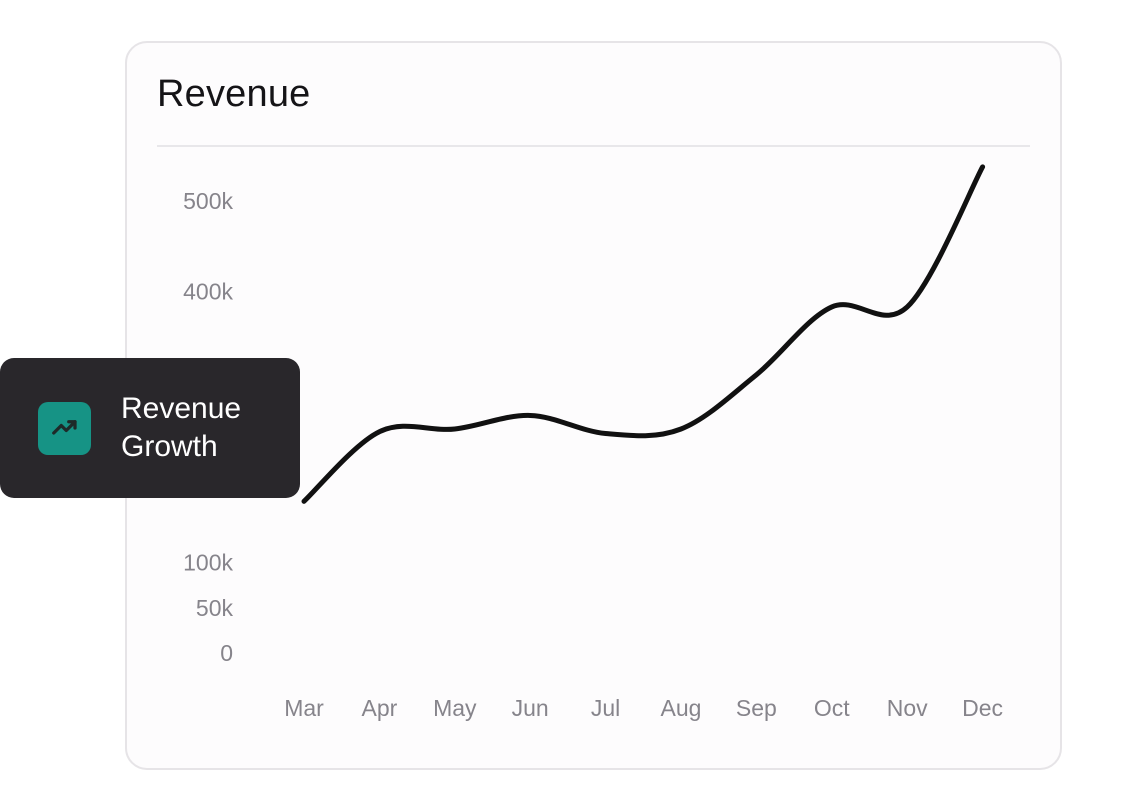 This screenshot has width=1144, height=812. I want to click on x-tick-label: May, so click(455, 708).